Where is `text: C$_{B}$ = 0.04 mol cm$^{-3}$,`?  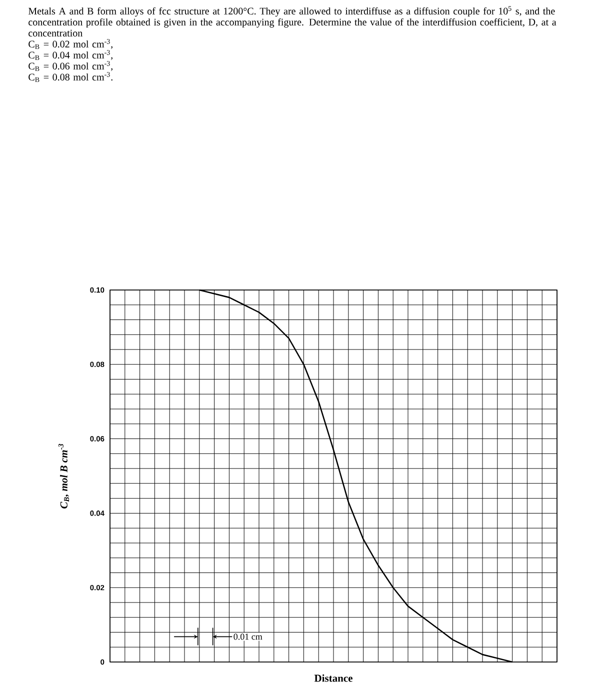 text: C$_{B}$ = 0.04 mol cm$^{-3}$, is located at coordinates (70, 55).